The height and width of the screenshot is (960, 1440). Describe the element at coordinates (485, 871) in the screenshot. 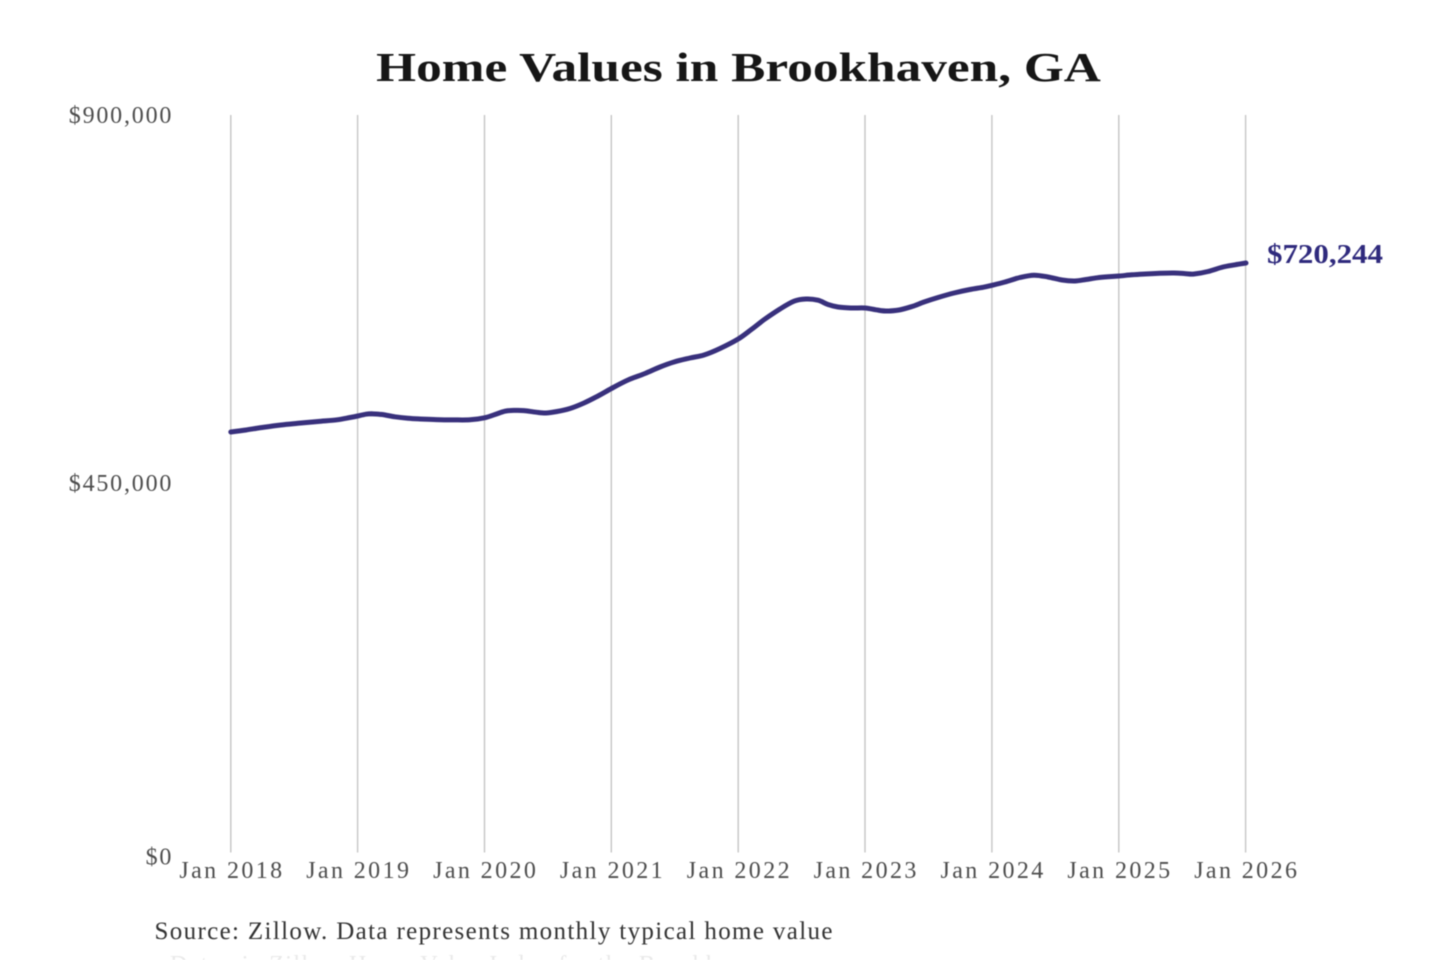

I see `svg-text: Jan 2020` at that location.